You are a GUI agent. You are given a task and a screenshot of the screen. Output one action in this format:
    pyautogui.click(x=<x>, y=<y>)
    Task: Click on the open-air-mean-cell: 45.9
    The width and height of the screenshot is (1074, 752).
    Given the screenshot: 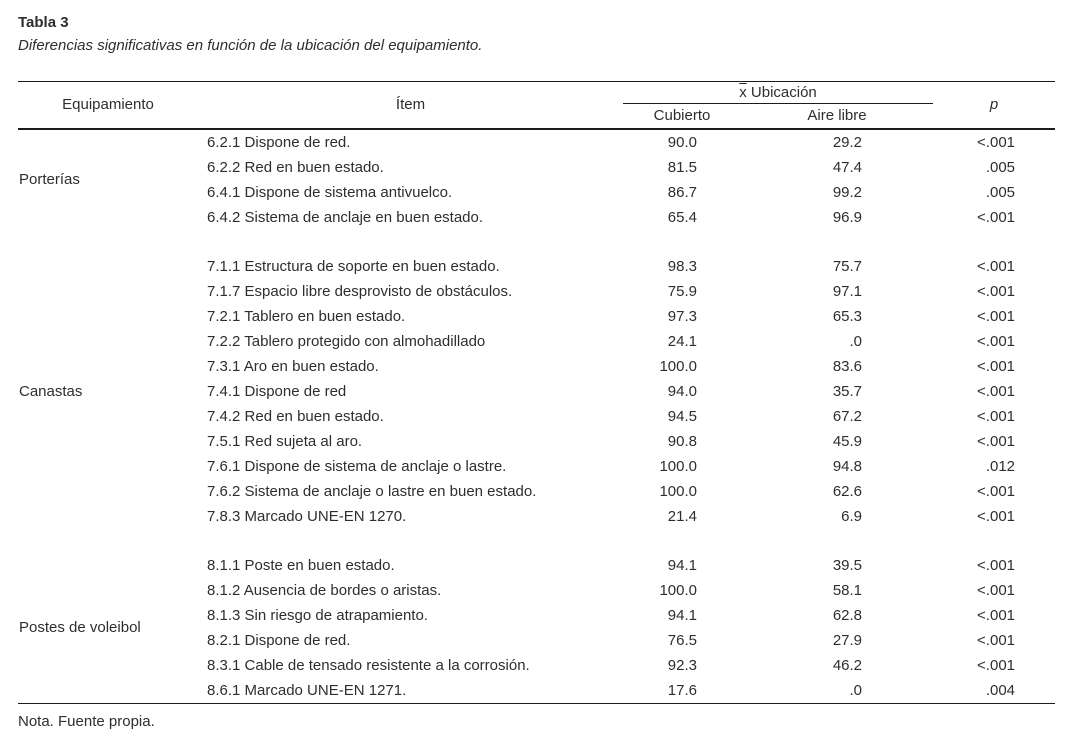 What is the action you would take?
    pyautogui.click(x=847, y=441)
    